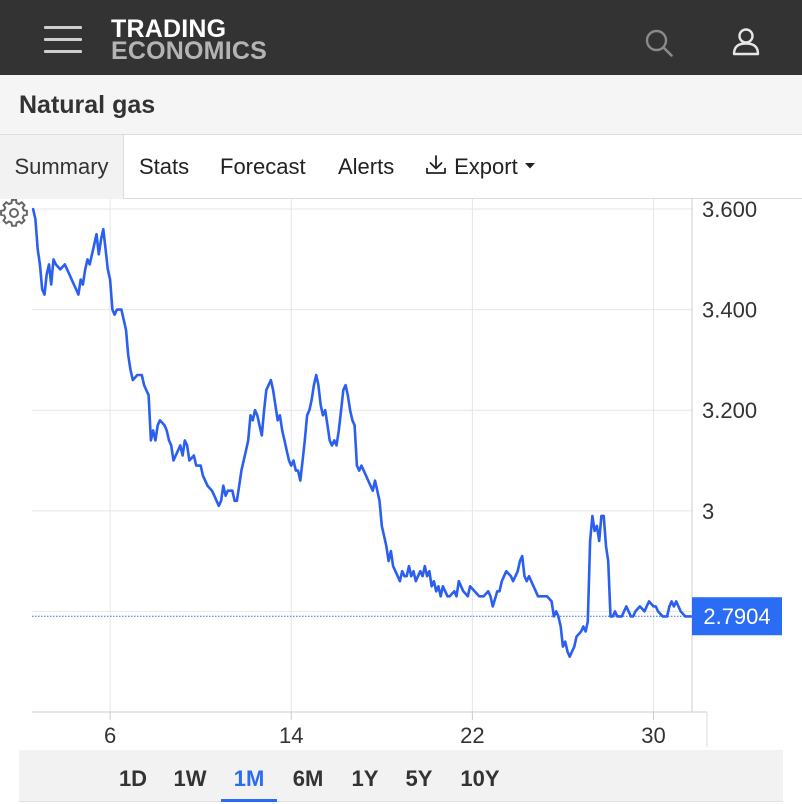 The width and height of the screenshot is (802, 804). I want to click on range-10y-button: 10Y, so click(480, 778).